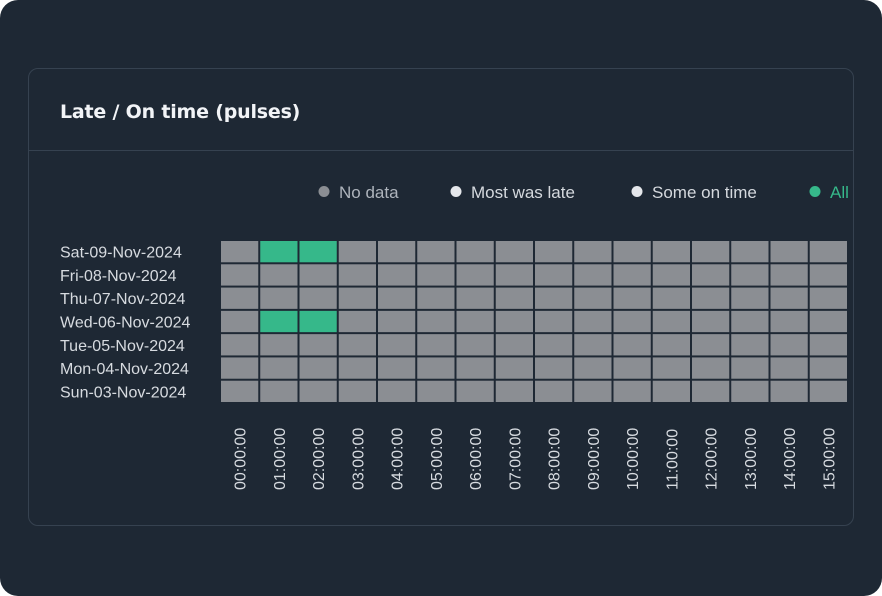 The width and height of the screenshot is (882, 596). Describe the element at coordinates (512, 192) in the screenshot. I see `legend-item-1: Most was late` at that location.